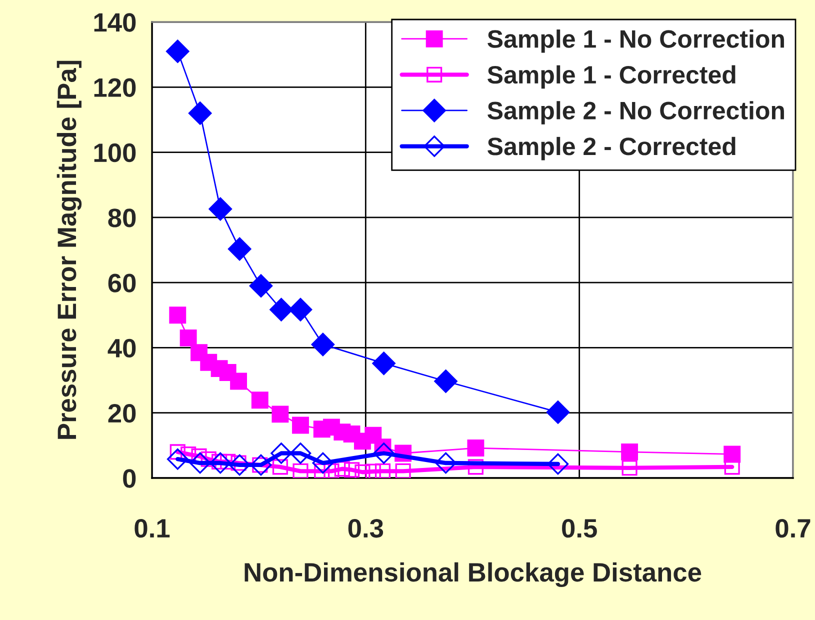 This screenshot has width=815, height=620. Describe the element at coordinates (152, 528) in the screenshot. I see `x-tick-label: 0.1` at that location.